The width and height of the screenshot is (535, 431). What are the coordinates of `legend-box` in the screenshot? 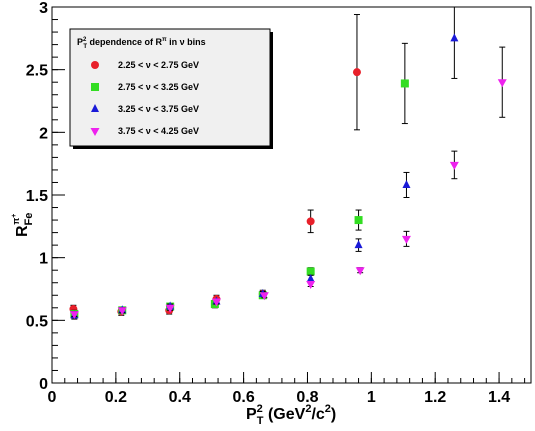 It's located at (170, 87).